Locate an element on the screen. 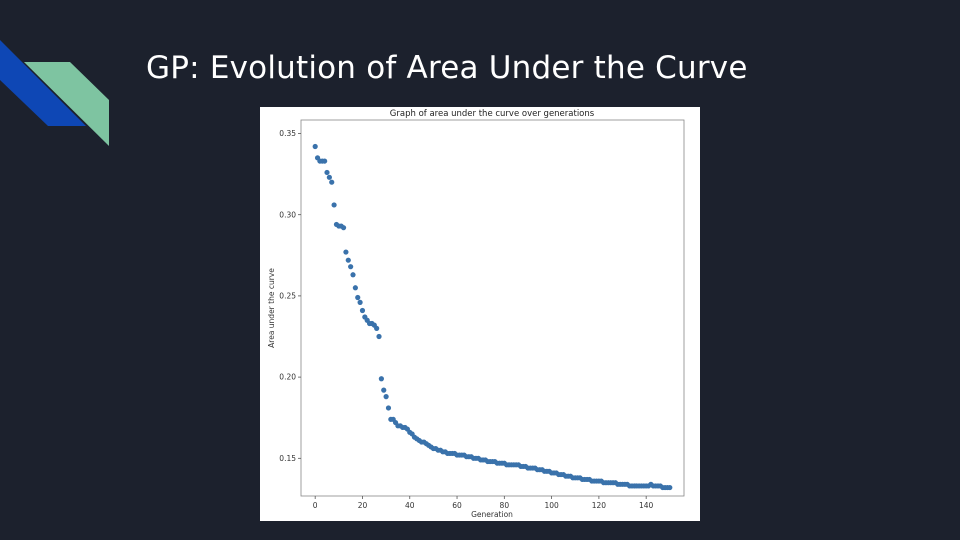 The height and width of the screenshot is (540, 960). x-tick-label: 140 is located at coordinates (646, 505).